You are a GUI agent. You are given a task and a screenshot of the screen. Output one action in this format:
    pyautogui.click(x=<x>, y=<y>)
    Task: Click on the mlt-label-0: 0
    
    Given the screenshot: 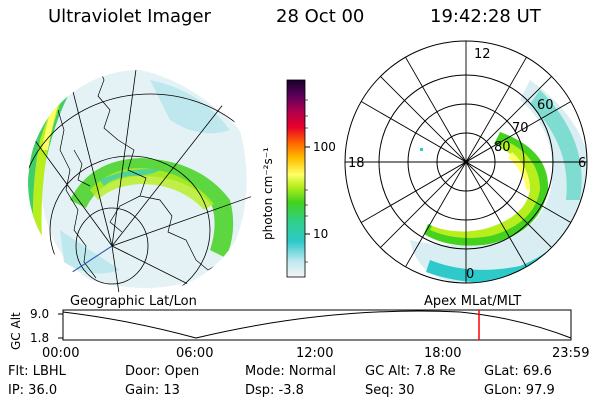 What is the action you would take?
    pyautogui.click(x=470, y=274)
    